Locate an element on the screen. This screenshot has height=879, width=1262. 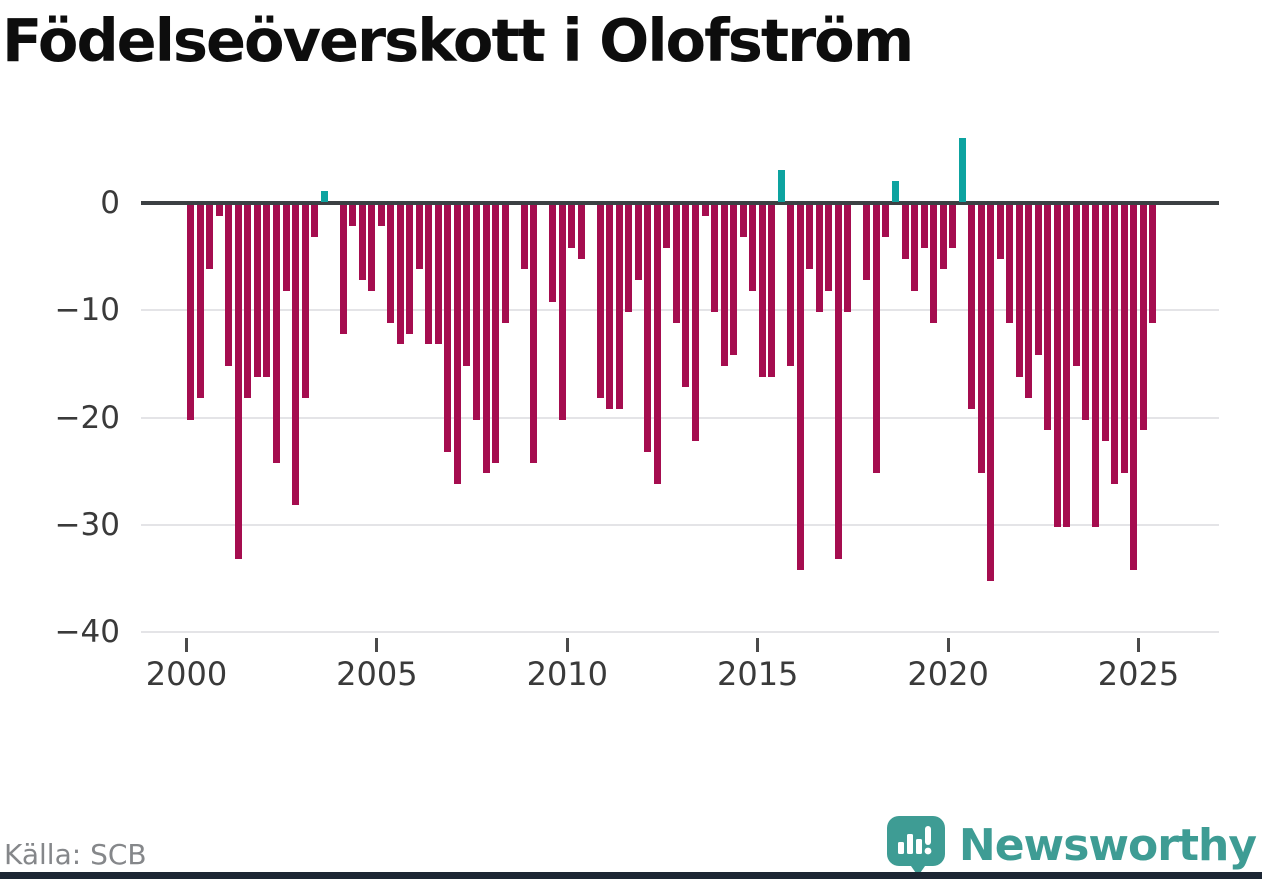
x-tick-label: 2020 is located at coordinates (948, 674).